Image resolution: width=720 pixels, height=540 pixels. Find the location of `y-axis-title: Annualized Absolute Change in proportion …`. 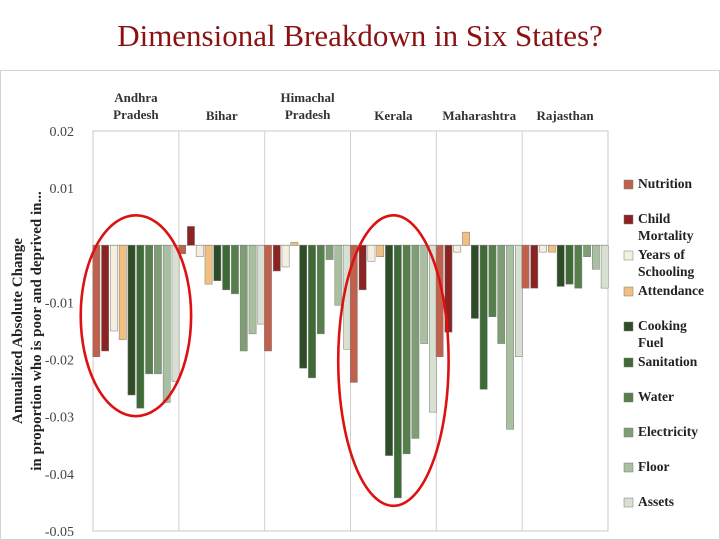

y-axis-title: Annualized Absolute Change in proportion … is located at coordinates (27, 331).